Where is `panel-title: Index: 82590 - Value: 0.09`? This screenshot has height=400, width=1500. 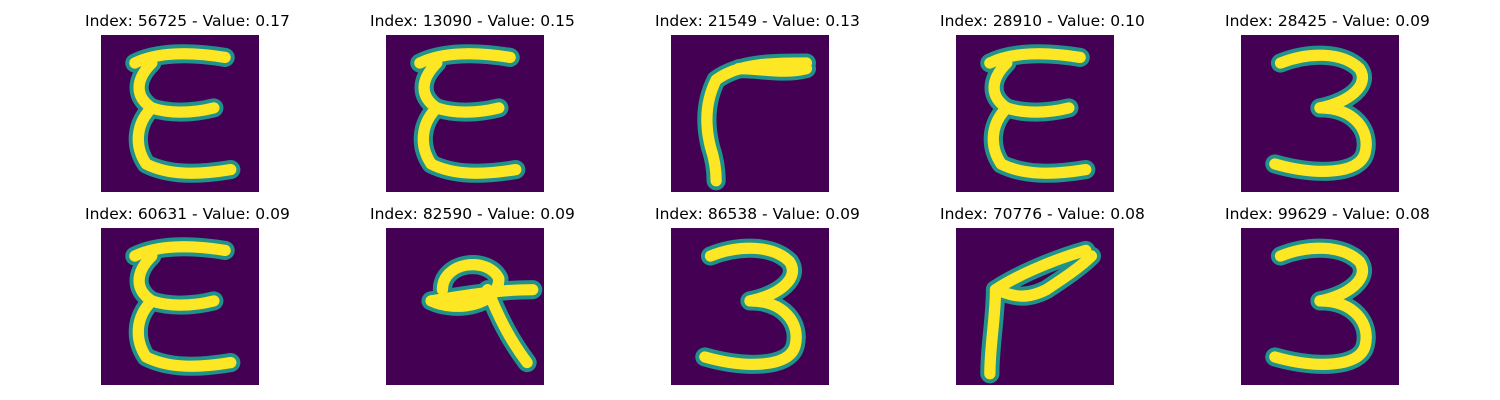 panel-title: Index: 82590 - Value: 0.09 is located at coordinates (472, 214).